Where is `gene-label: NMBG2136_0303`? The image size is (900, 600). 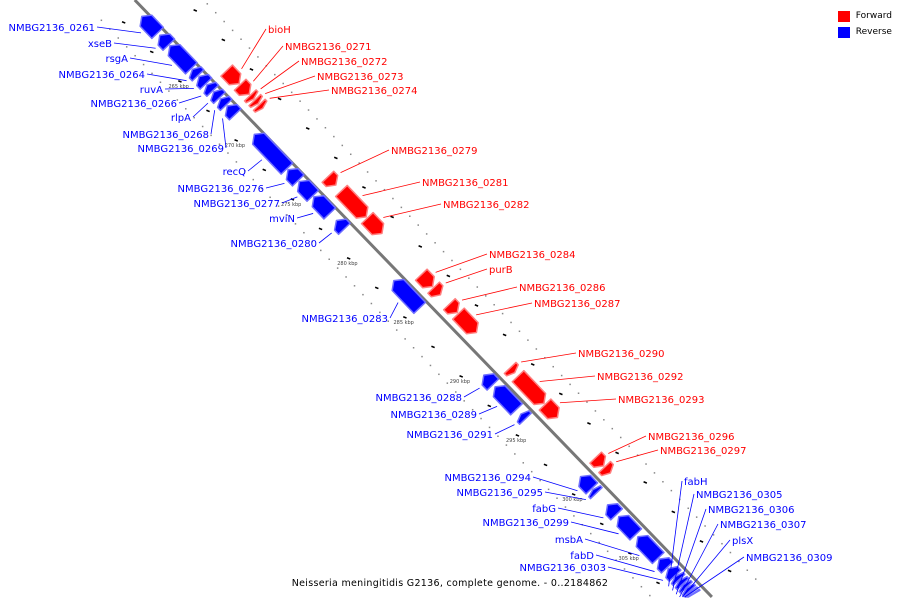 gene-label: NMBG2136_0303 is located at coordinates (563, 568).